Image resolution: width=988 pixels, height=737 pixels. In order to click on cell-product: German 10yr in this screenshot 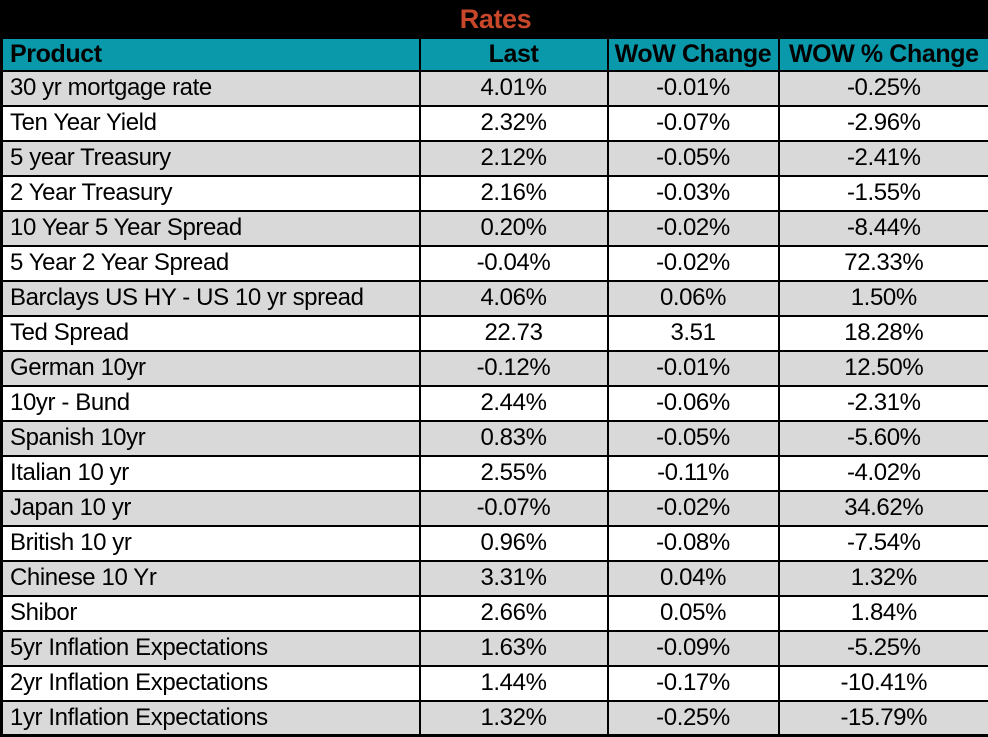, I will do `click(210, 368)`.